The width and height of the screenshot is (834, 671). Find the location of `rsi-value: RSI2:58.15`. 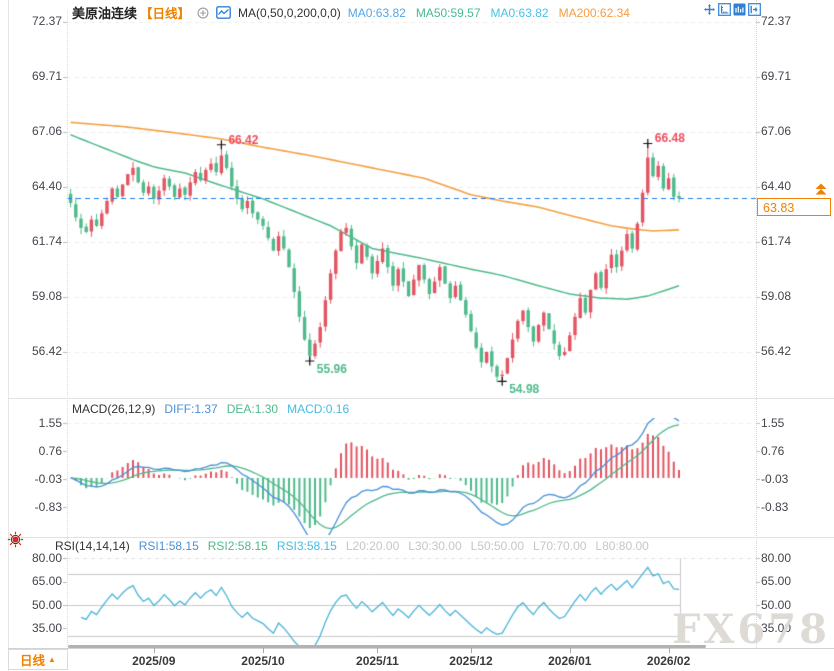

rsi-value: RSI2:58.15 is located at coordinates (237, 546).